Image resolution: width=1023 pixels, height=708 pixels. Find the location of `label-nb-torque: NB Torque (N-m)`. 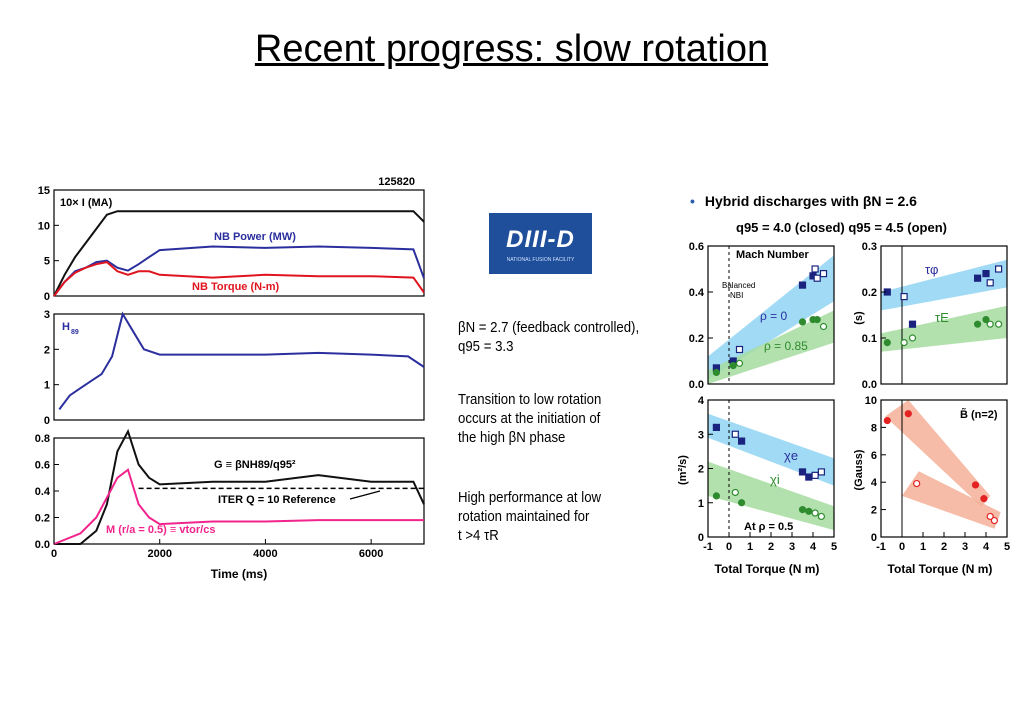

label-nb-torque: NB Torque (N-m) is located at coordinates (236, 287).